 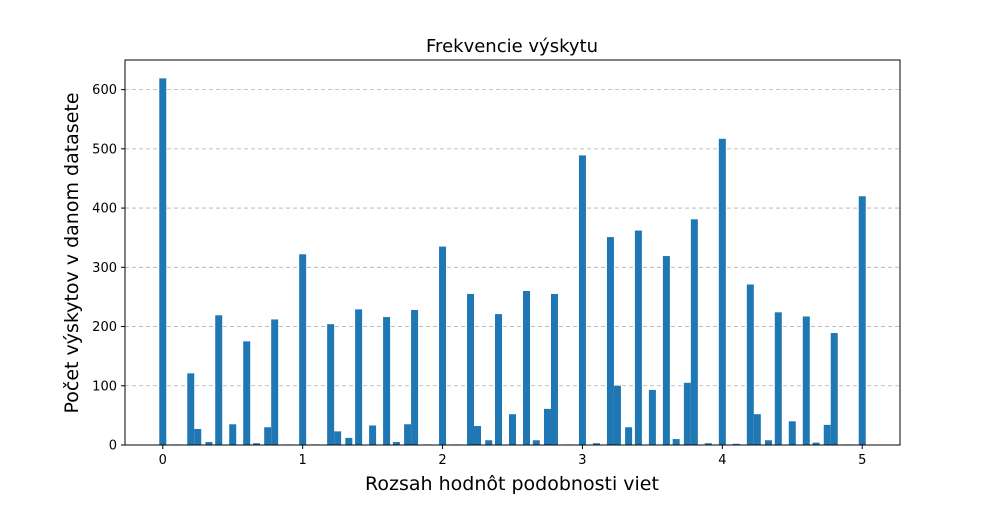 I want to click on x-tick-label: 1, so click(x=303, y=460).